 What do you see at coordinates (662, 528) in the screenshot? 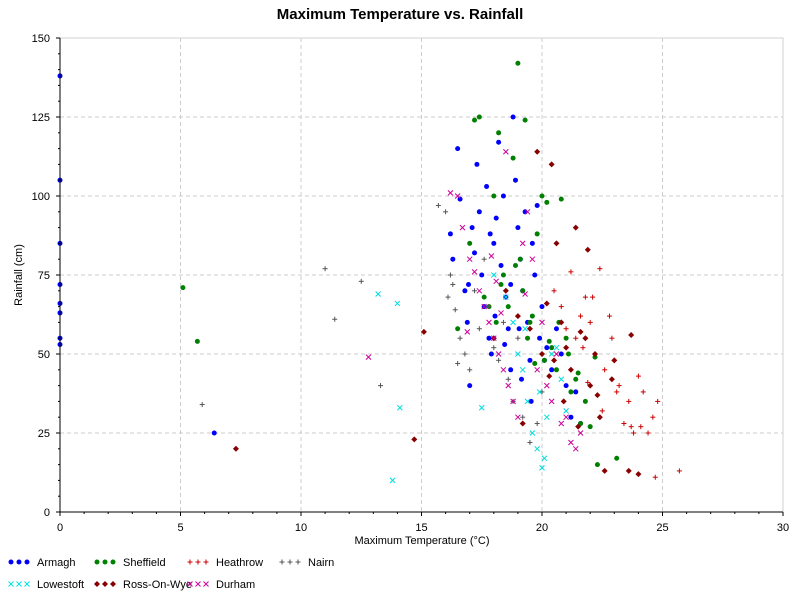
I see `x-tick-label: 25` at bounding box center [662, 528].